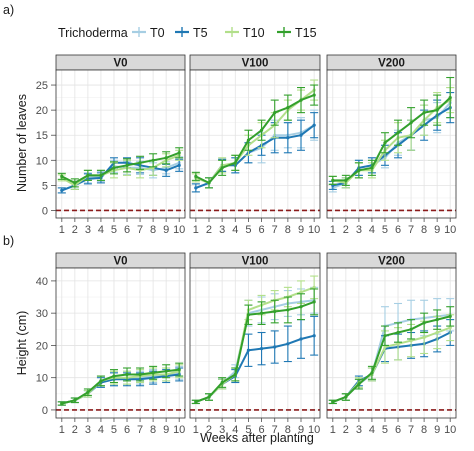 This screenshot has height=451, width=474. What do you see at coordinates (22, 343) in the screenshot?
I see `y-axis-title-height: Height (cm)` at bounding box center [22, 343].